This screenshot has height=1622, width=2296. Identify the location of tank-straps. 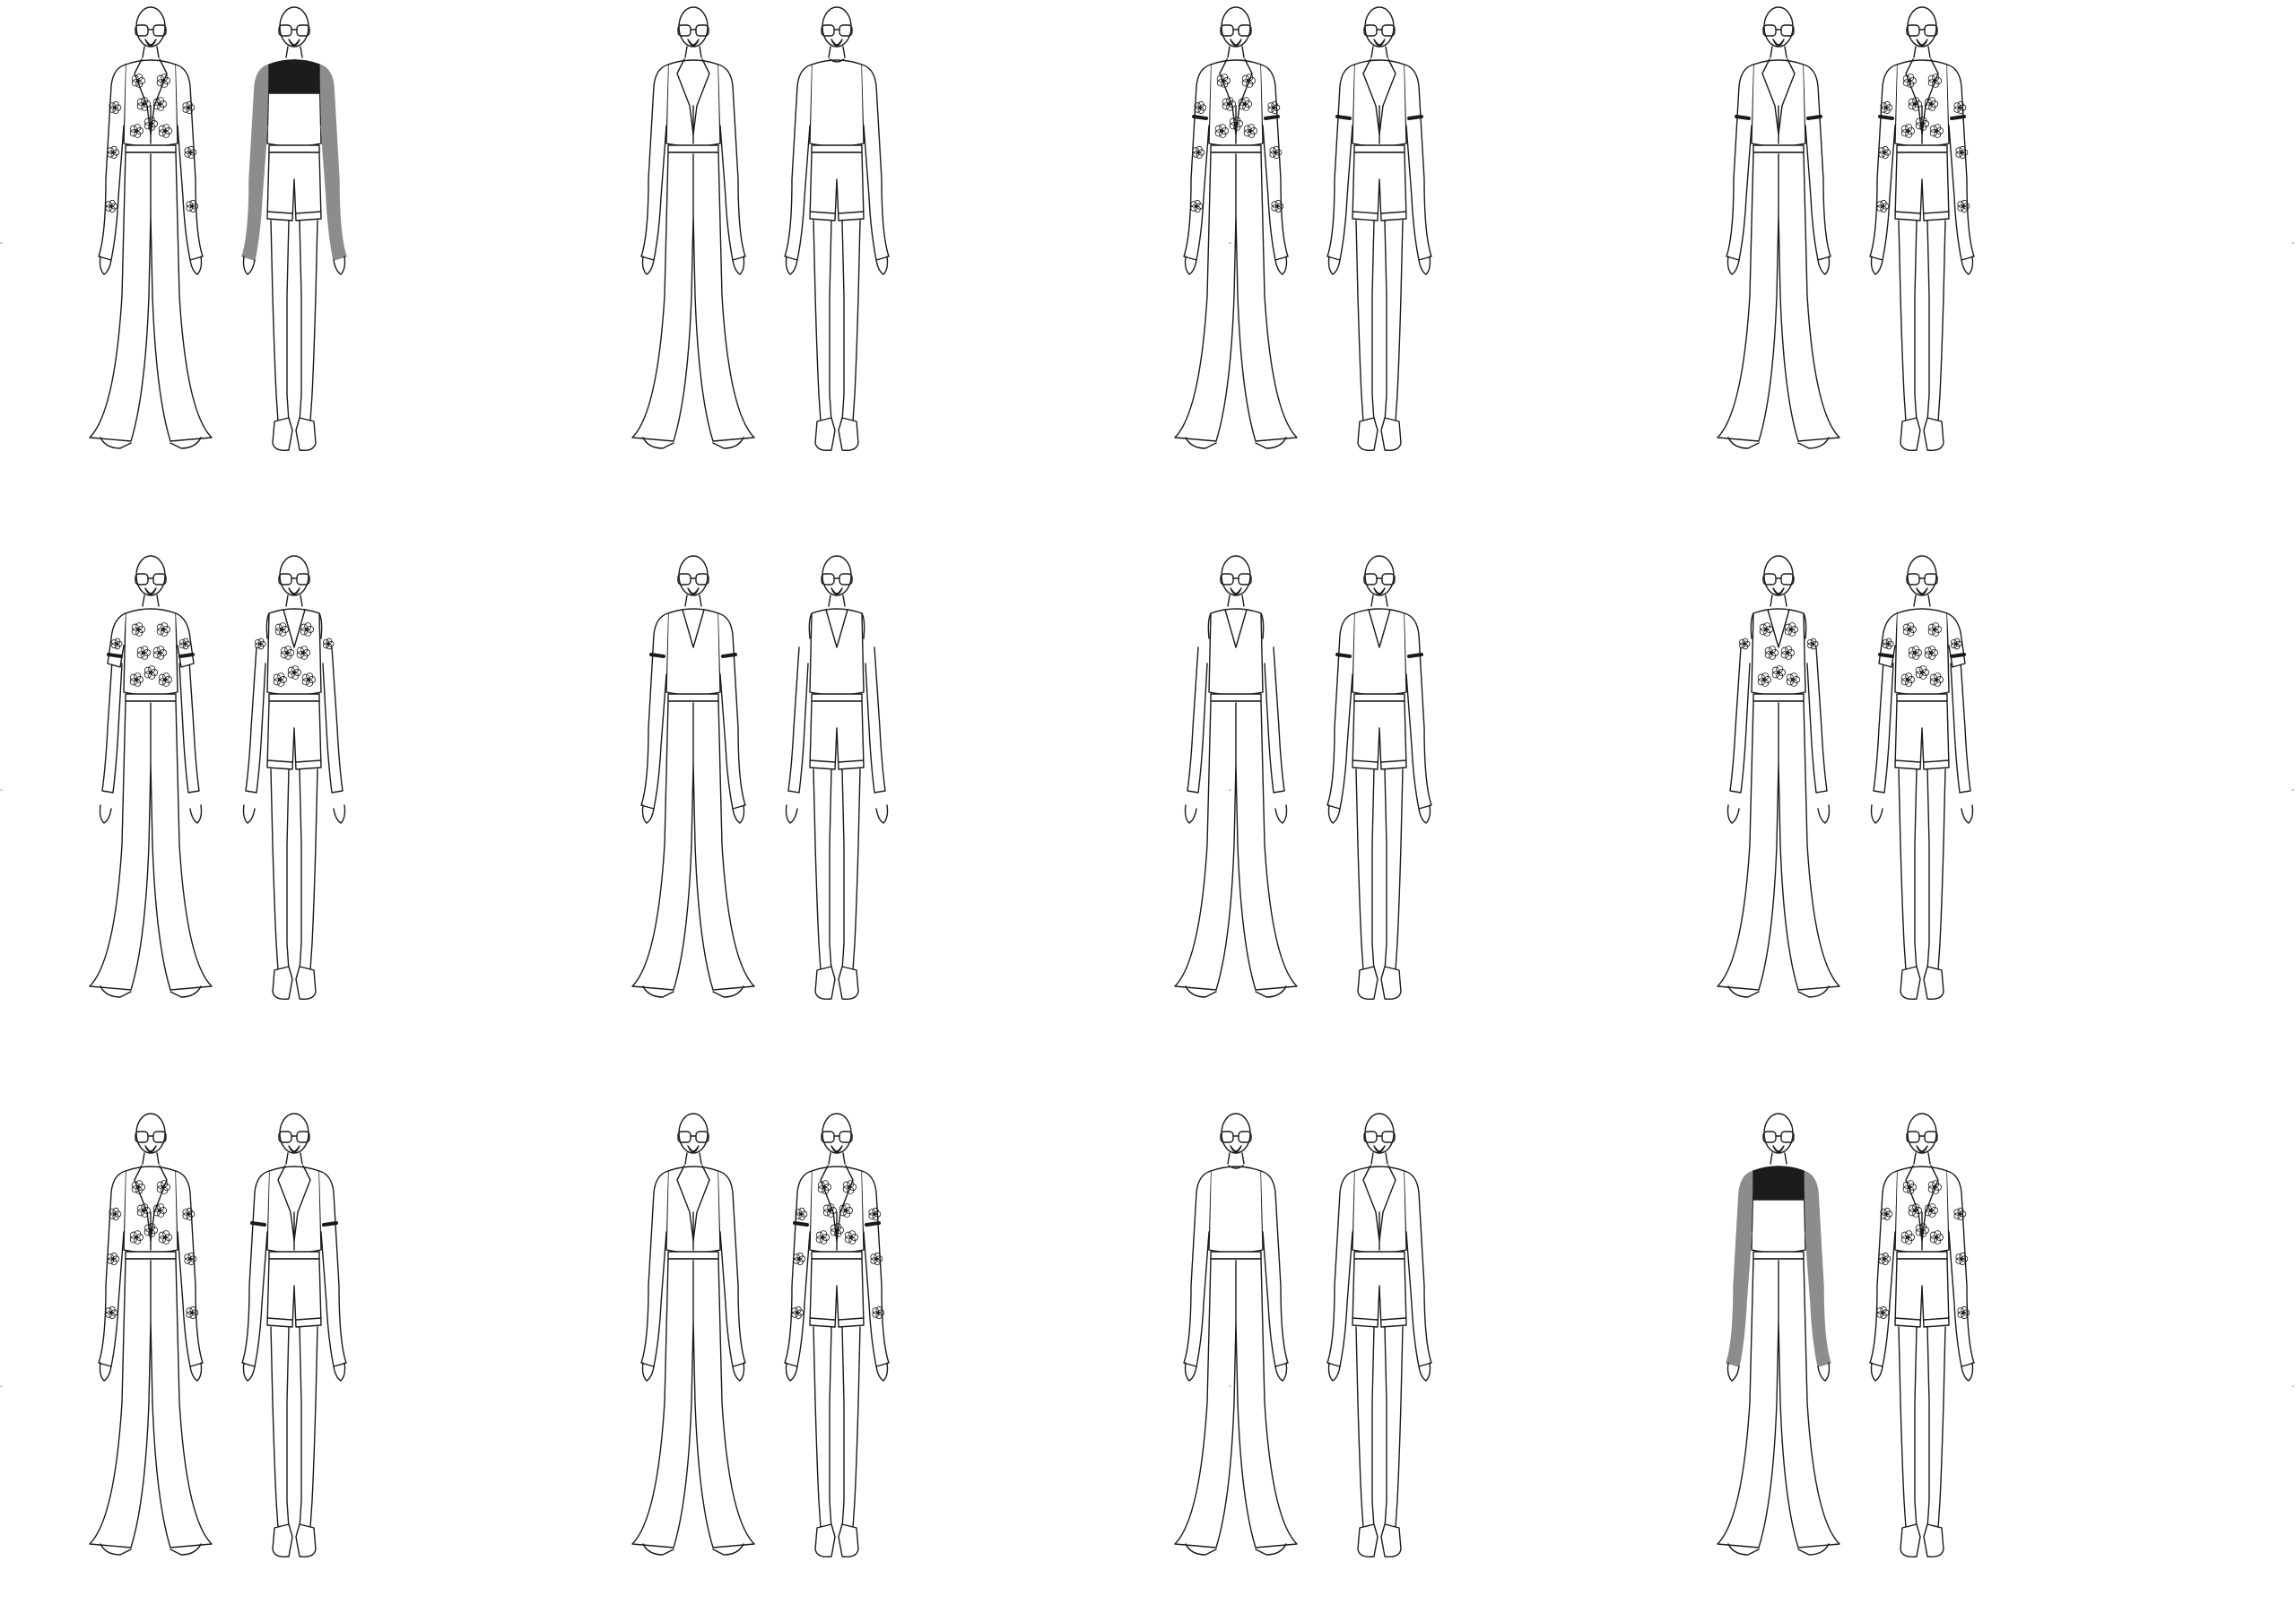
(836, 625).